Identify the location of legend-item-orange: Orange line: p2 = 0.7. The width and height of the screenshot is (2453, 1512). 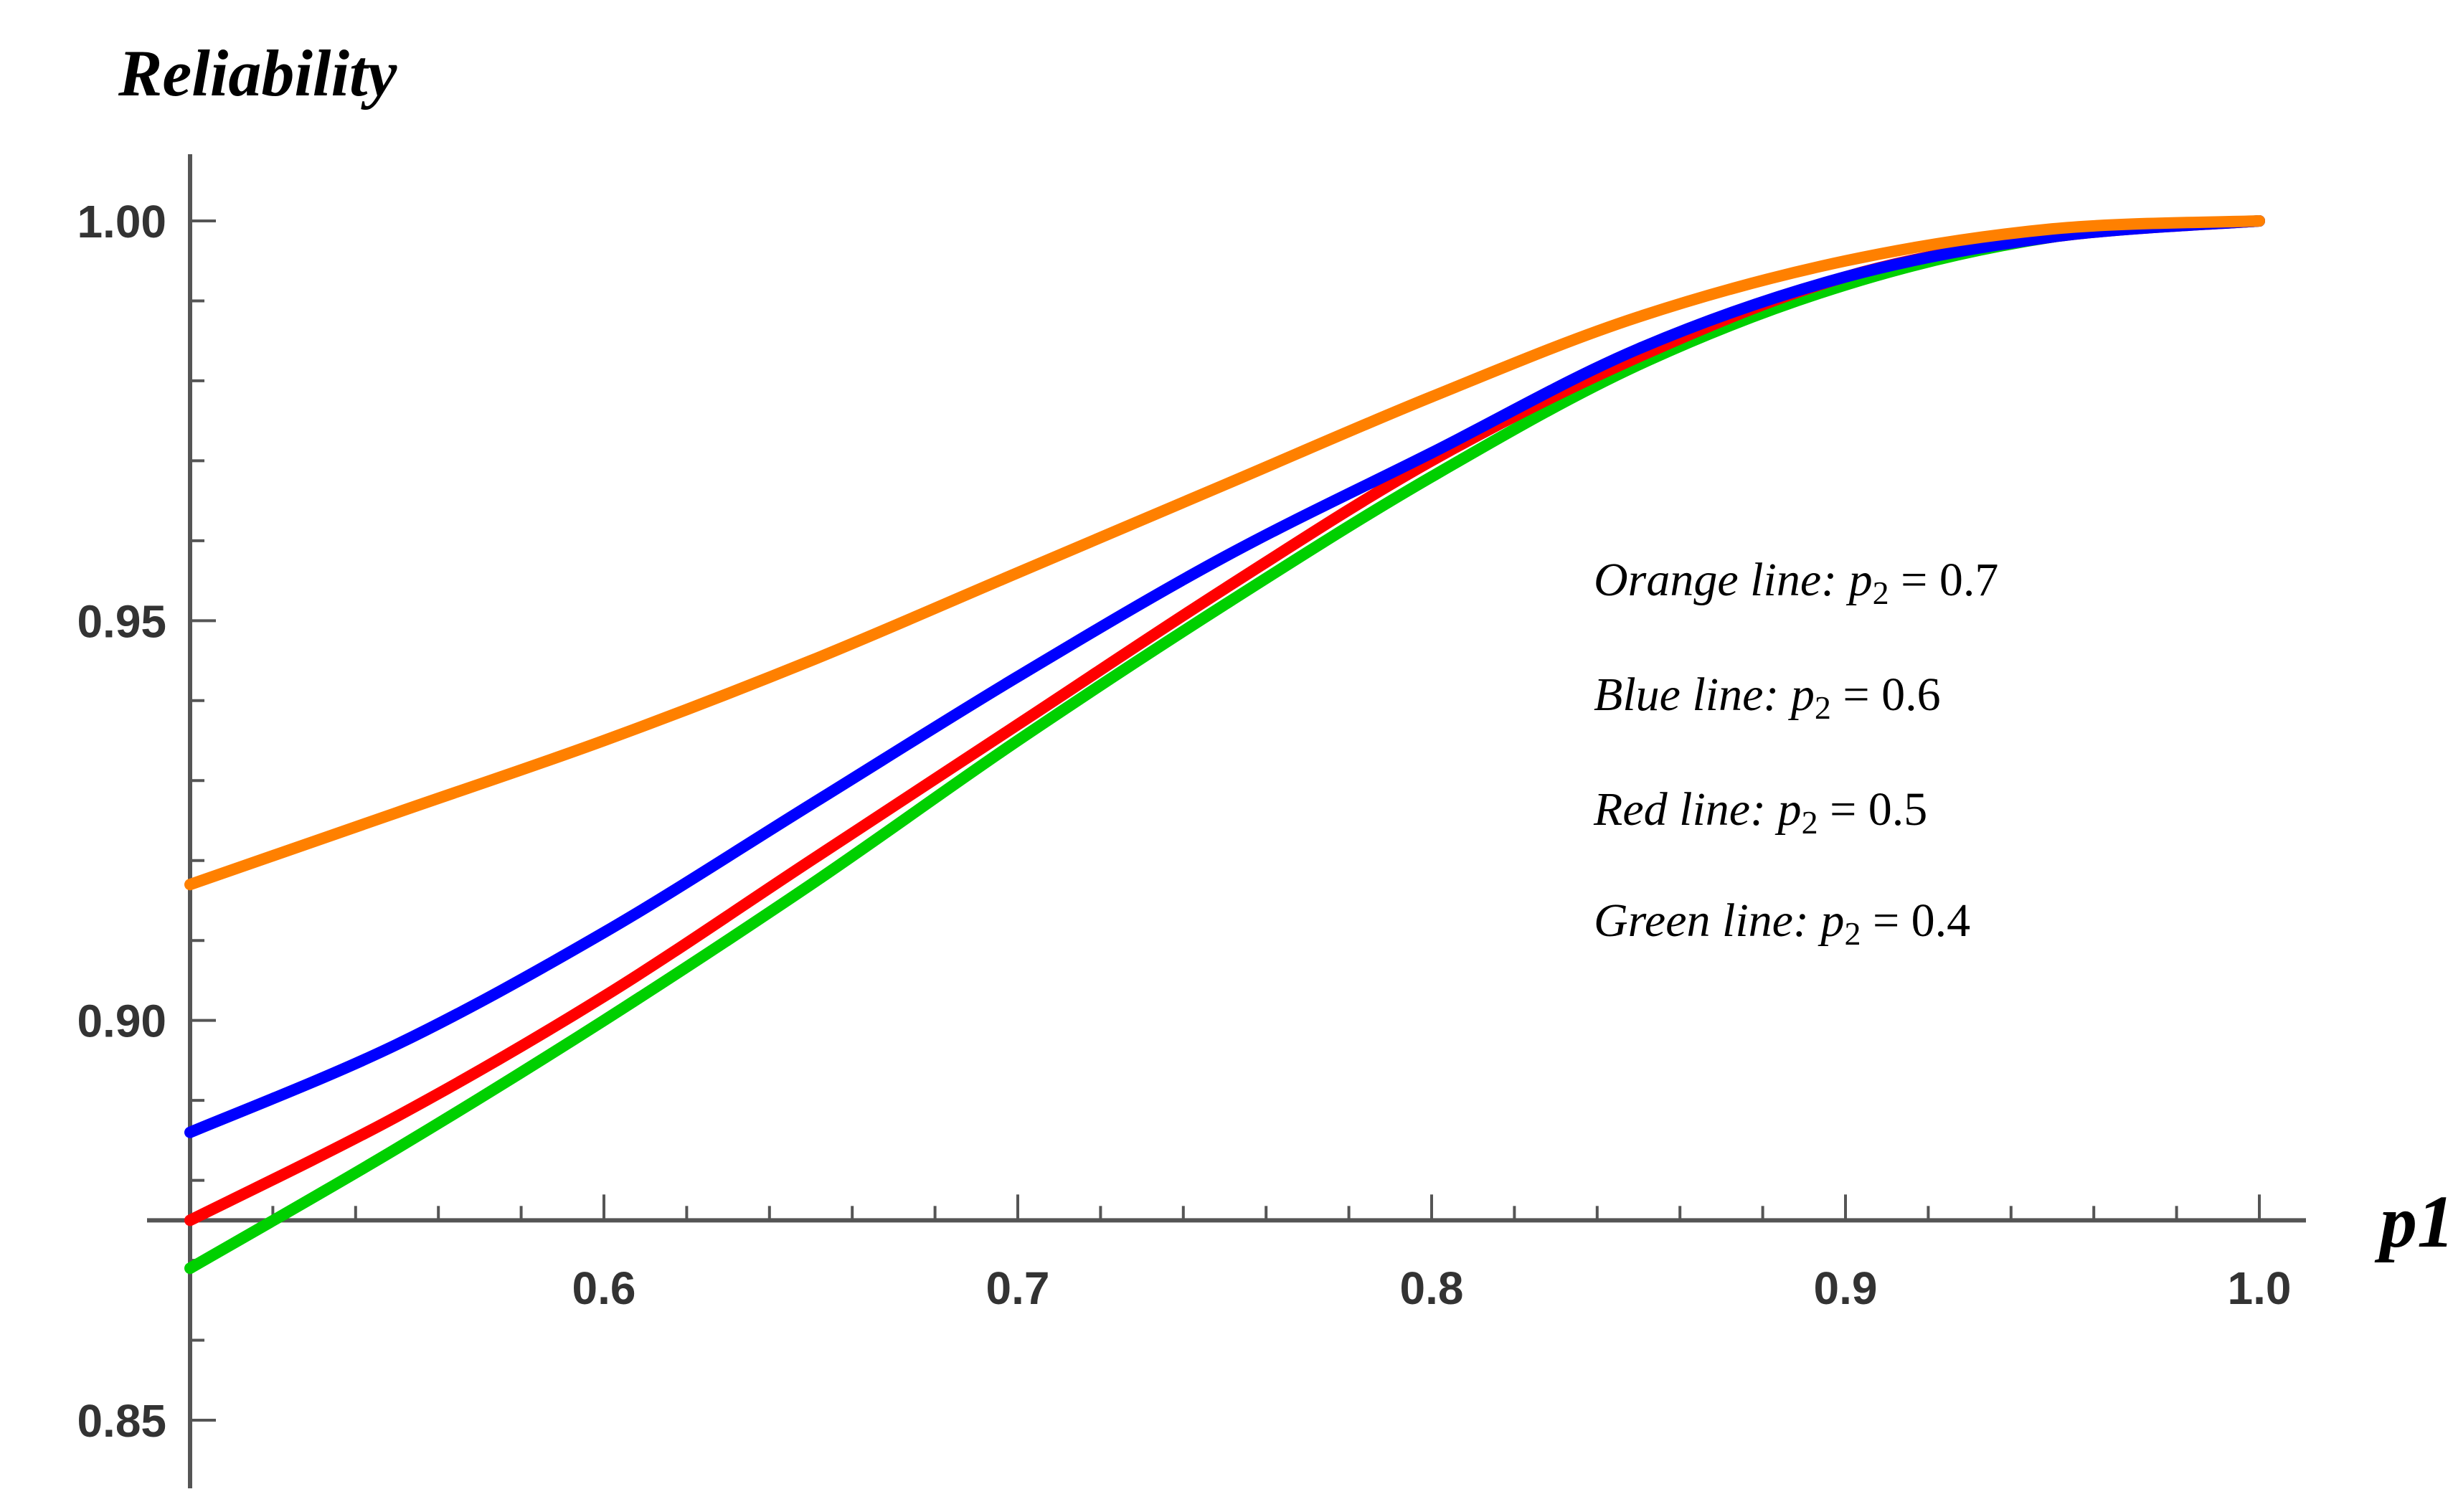
(1796, 582).